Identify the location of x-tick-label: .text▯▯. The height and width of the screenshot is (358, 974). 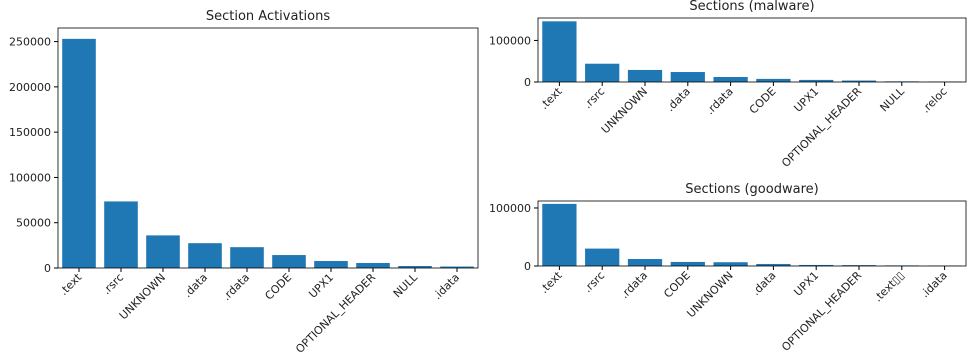
(889, 287).